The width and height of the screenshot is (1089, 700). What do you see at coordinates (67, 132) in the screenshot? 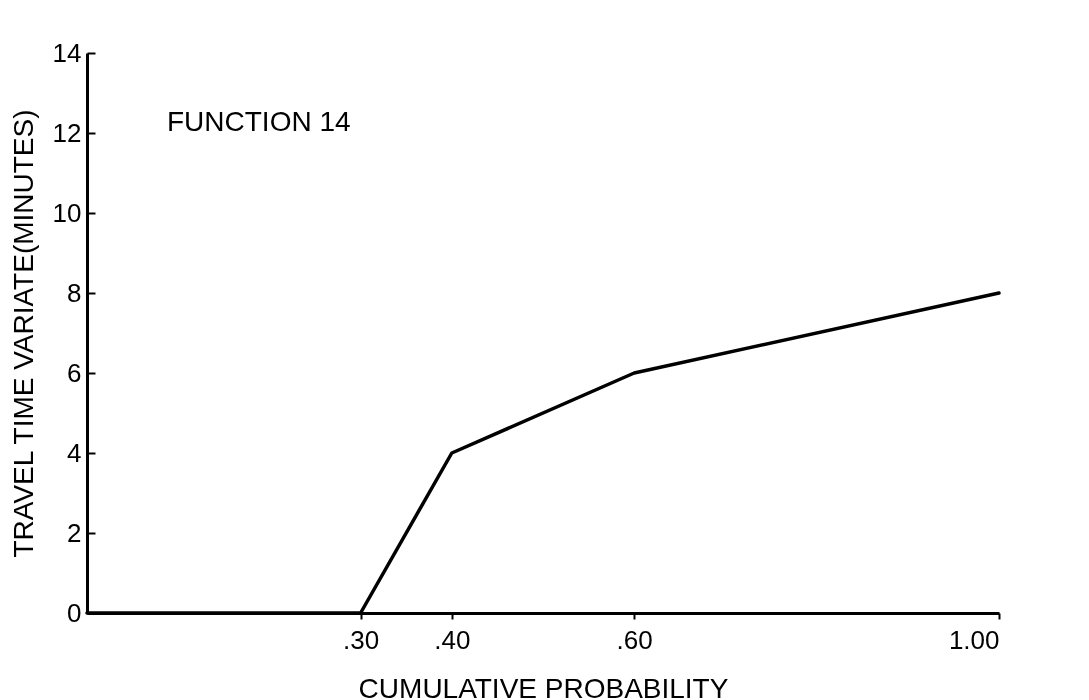
I see `y-tick-label: 12` at bounding box center [67, 132].